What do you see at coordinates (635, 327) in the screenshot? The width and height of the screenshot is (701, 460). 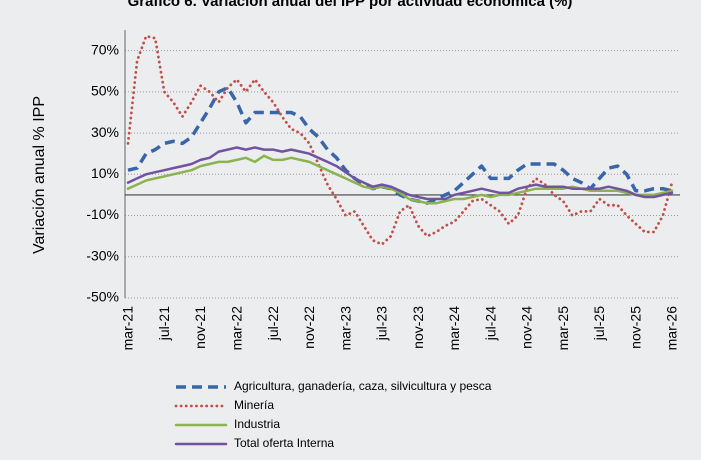 I see `x-tick-label: nov-25` at bounding box center [635, 327].